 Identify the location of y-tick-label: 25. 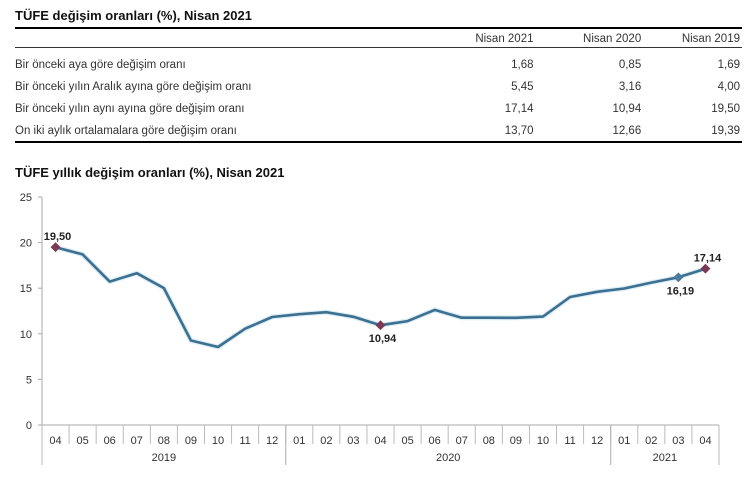
(26, 198).